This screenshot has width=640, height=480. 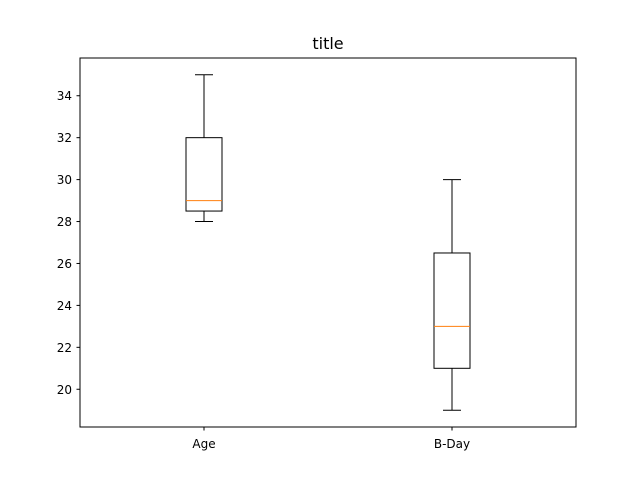 What do you see at coordinates (64, 306) in the screenshot?
I see `y-tick-label: 24` at bounding box center [64, 306].